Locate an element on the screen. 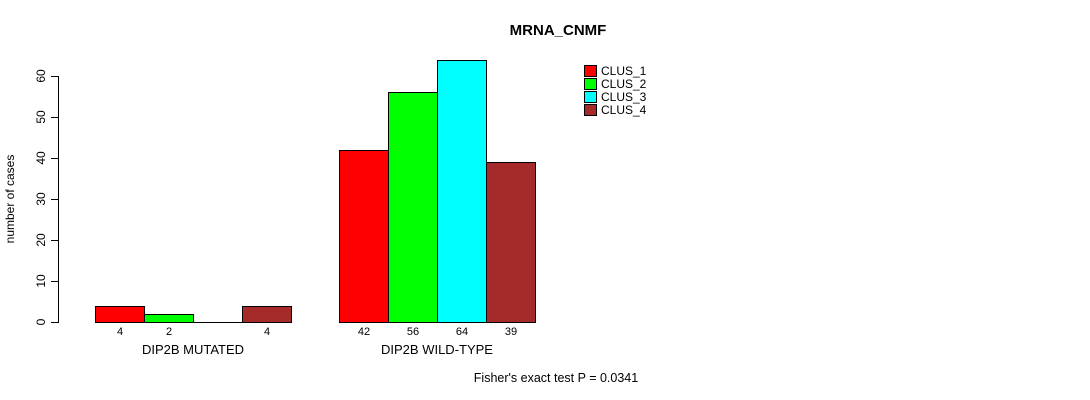 This screenshot has height=400, width=1090. bar-count-label: 56 is located at coordinates (413, 332).